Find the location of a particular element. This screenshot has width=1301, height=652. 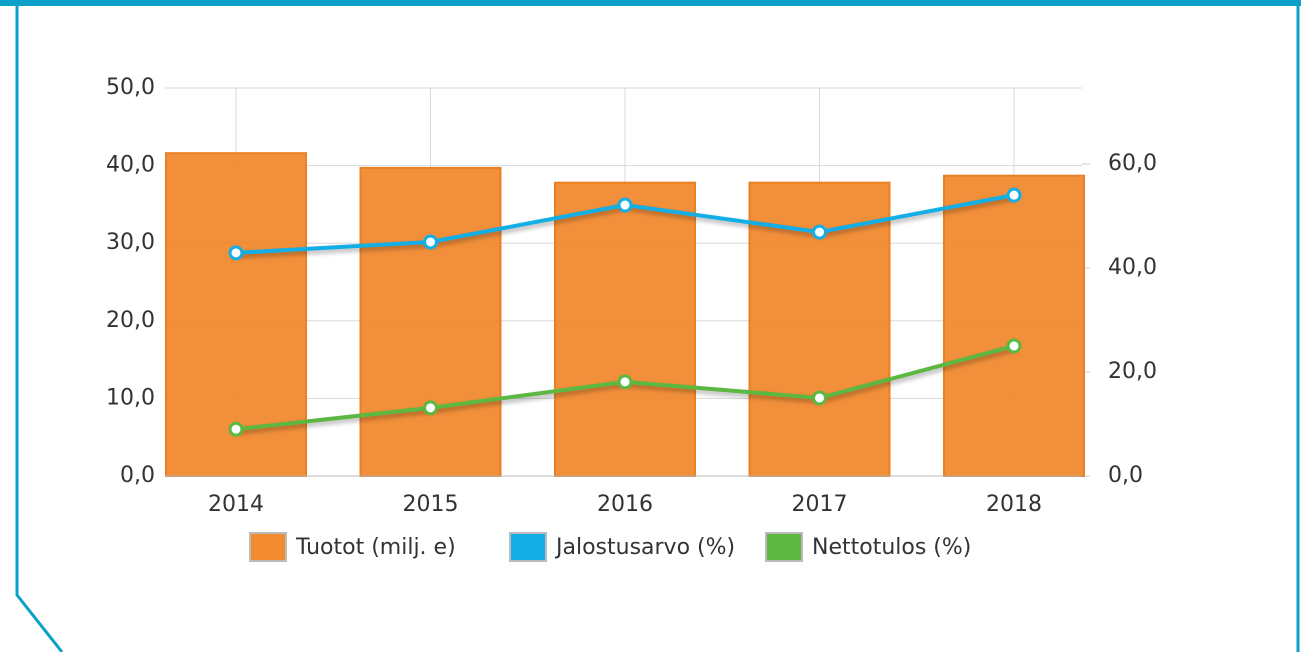

y-tick-label: 20,0 is located at coordinates (130, 320).